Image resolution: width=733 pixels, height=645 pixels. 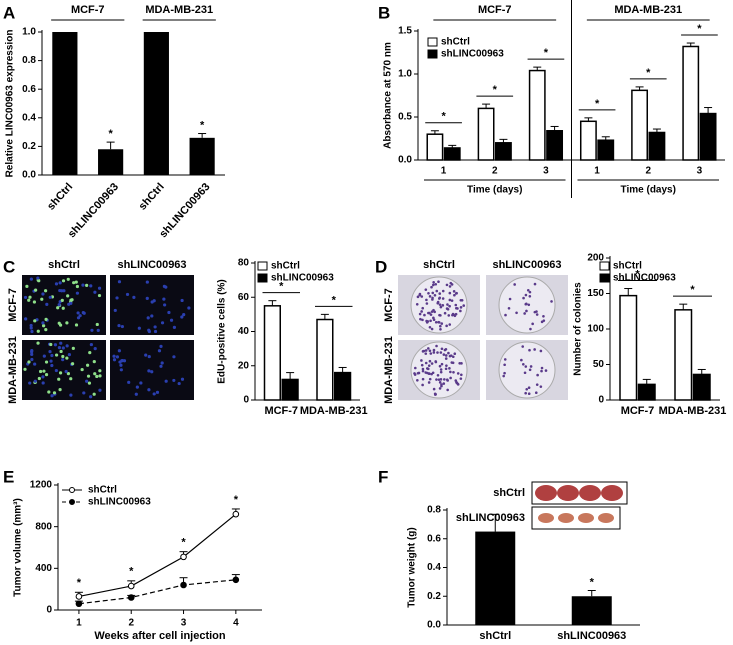 I want to click on x-tick-label: MCF-7, so click(x=638, y=411).